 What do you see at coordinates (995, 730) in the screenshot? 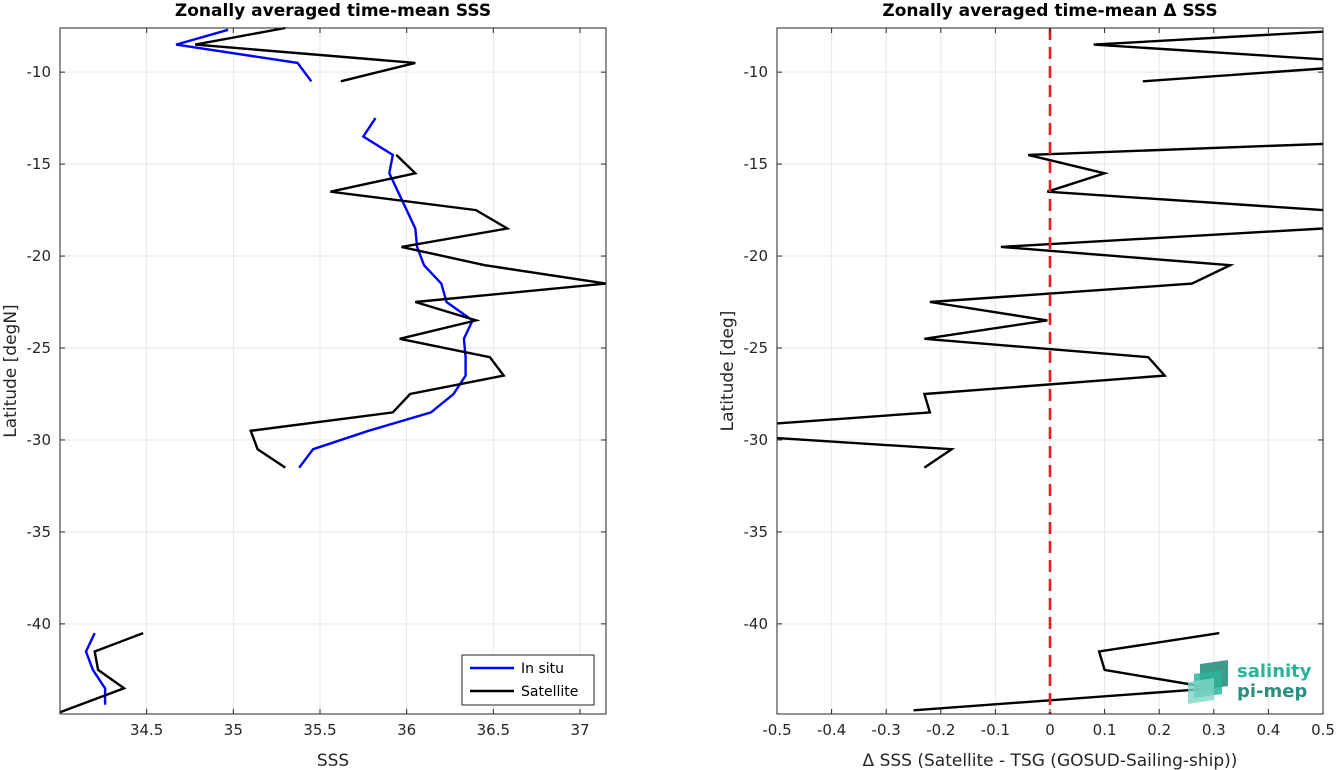
I see `x-tick-label: -0.1` at bounding box center [995, 730].